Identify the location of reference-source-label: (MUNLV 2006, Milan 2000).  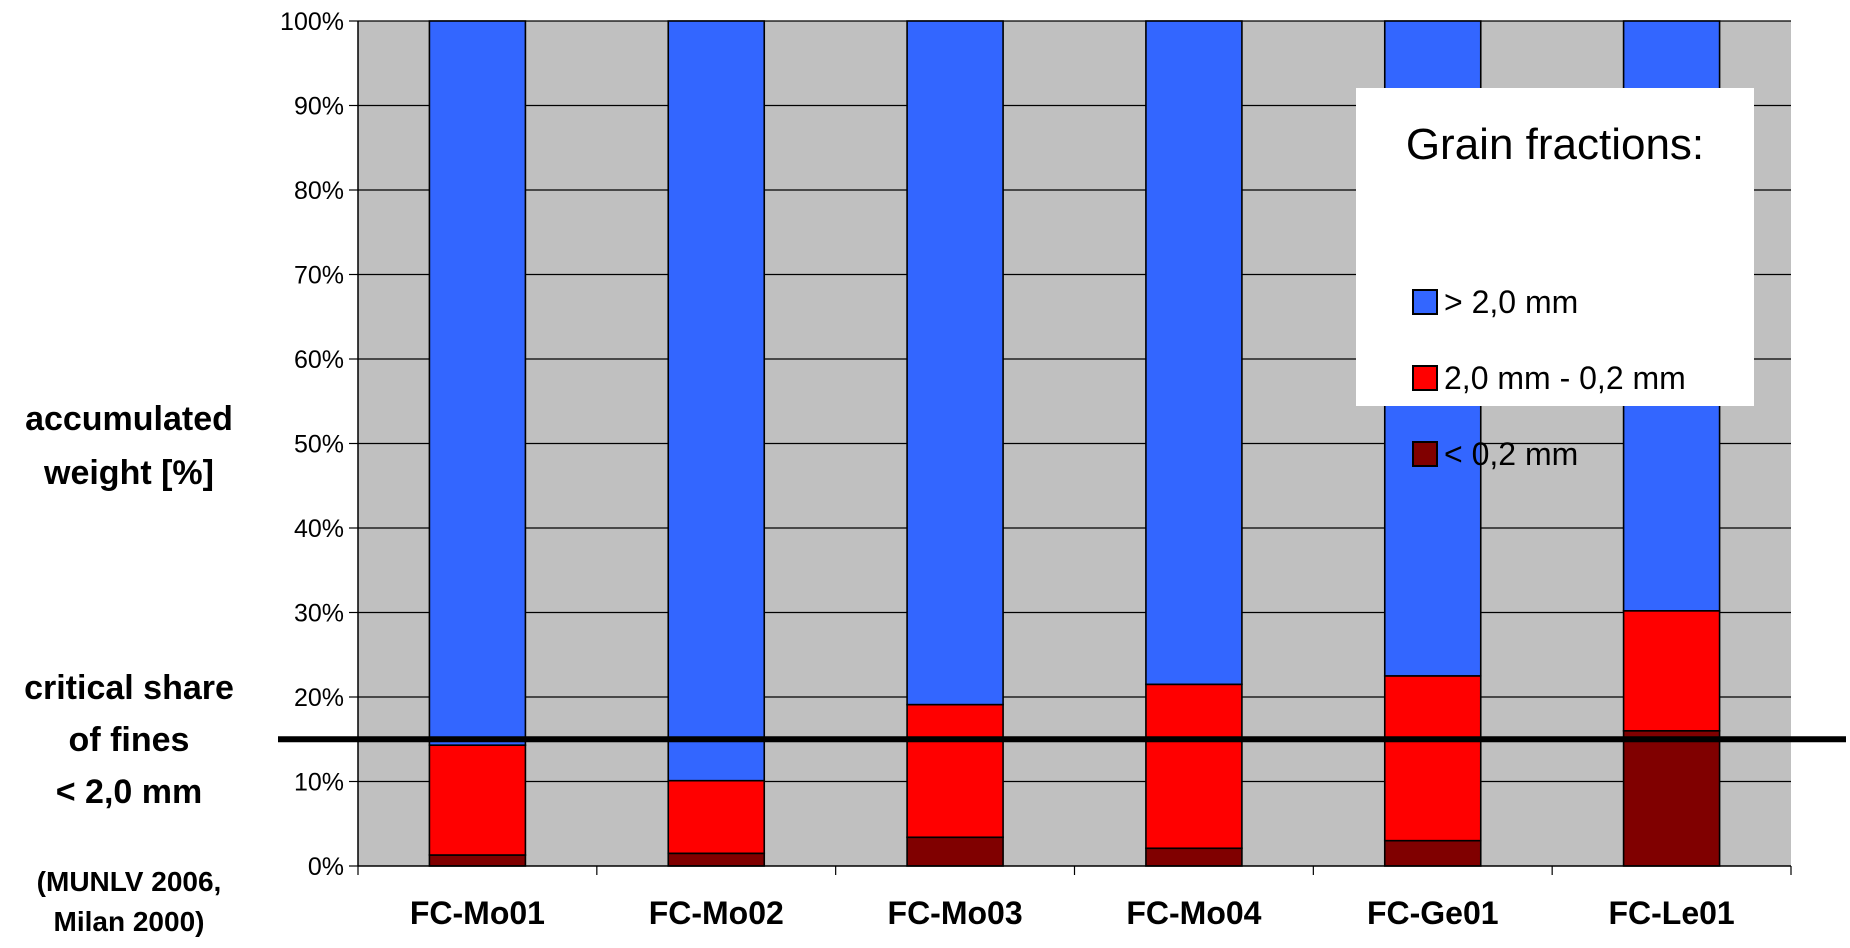
(129, 902).